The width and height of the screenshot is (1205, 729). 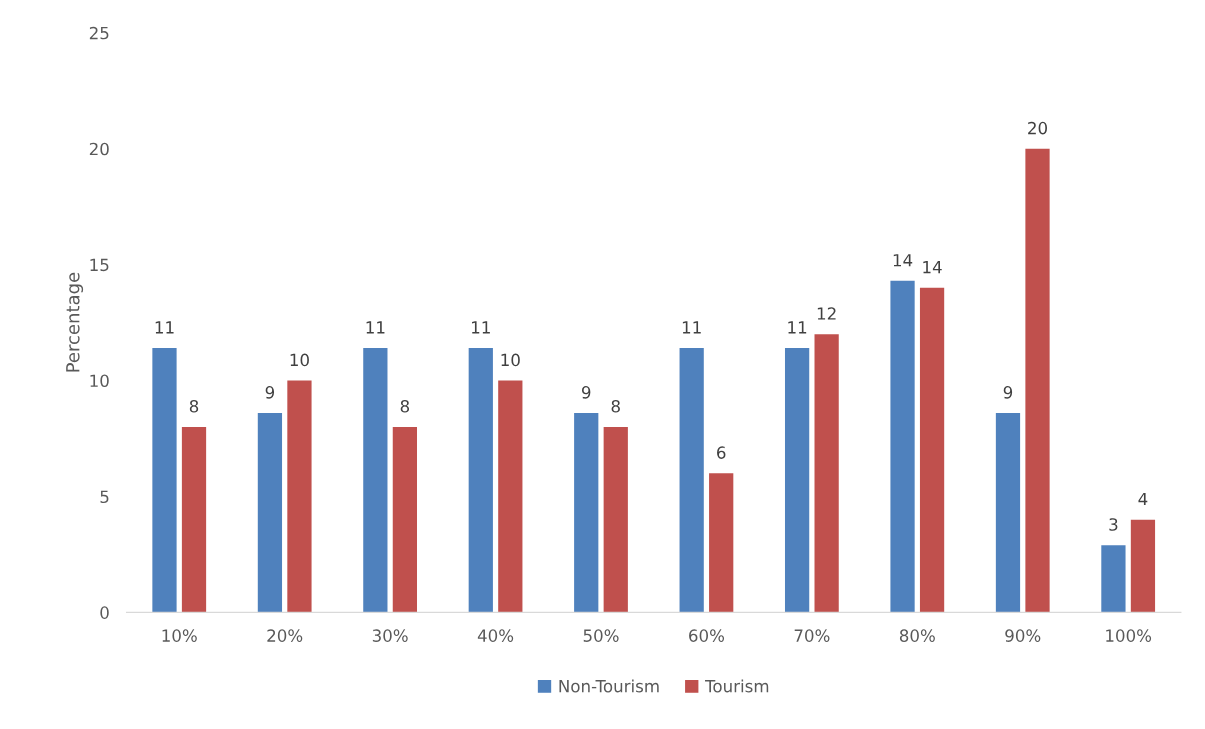 What do you see at coordinates (1129, 635) in the screenshot?
I see `x-tick-label: 100%` at bounding box center [1129, 635].